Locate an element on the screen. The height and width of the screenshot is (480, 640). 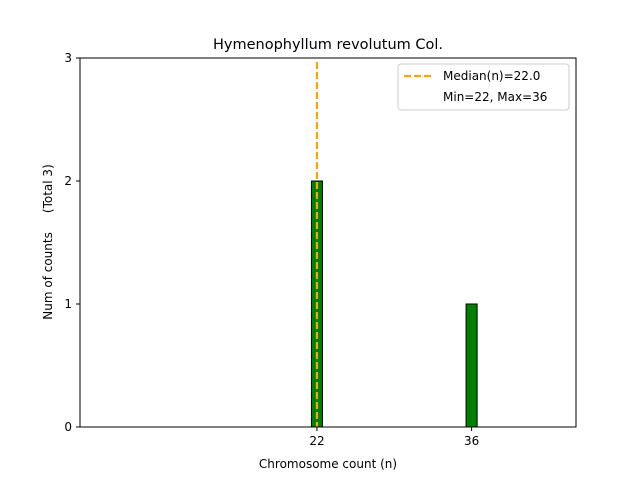
x-axis-label: Chromosome count (n) is located at coordinates (328, 464).